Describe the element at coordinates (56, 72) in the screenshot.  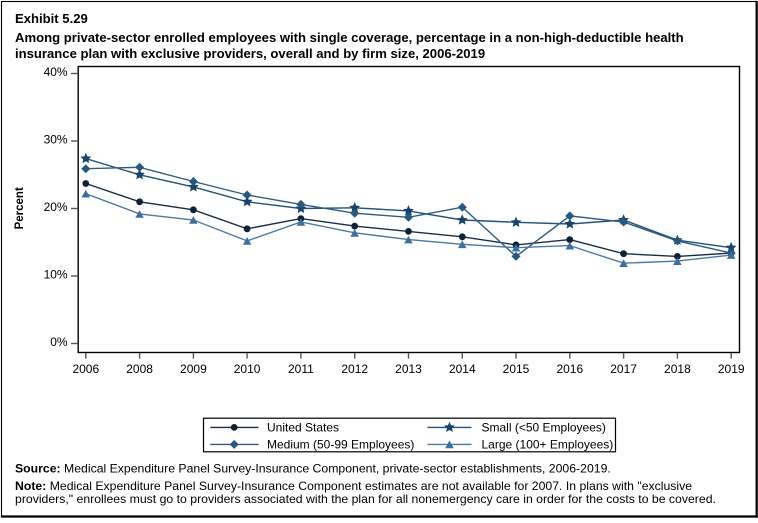
I see `svg-text: 40%` at that location.